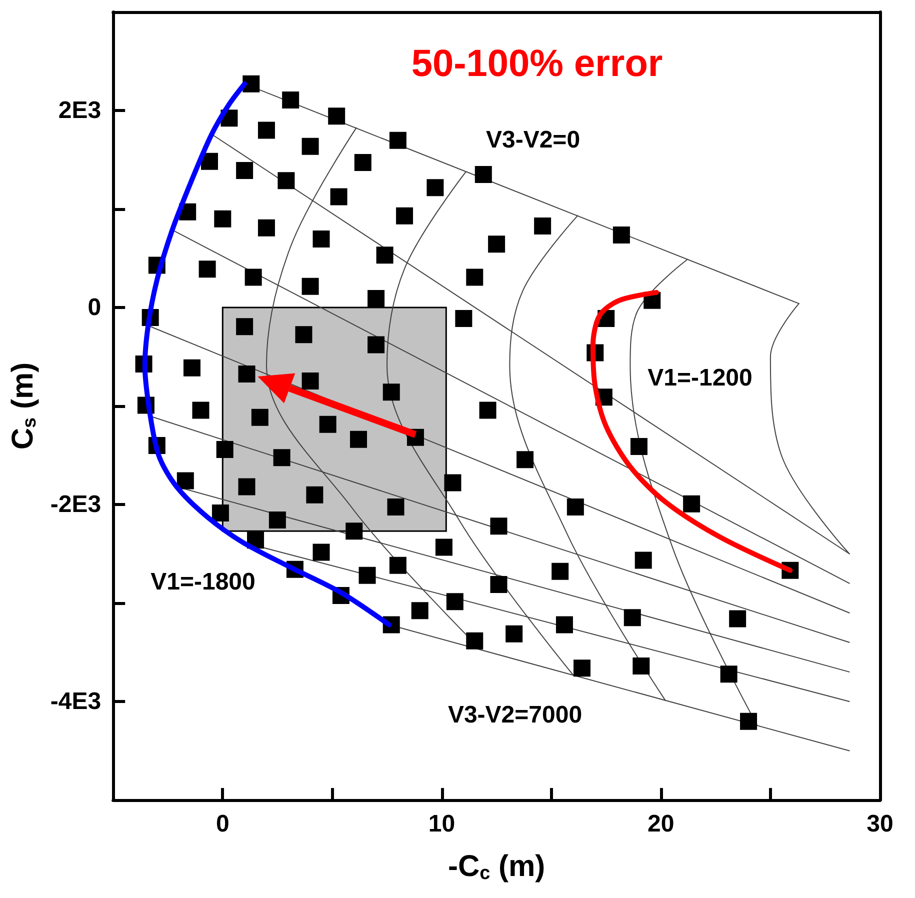 The width and height of the screenshot is (915, 898). What do you see at coordinates (23, 406) in the screenshot?
I see `y-axis-title: Cs (m)` at bounding box center [23, 406].